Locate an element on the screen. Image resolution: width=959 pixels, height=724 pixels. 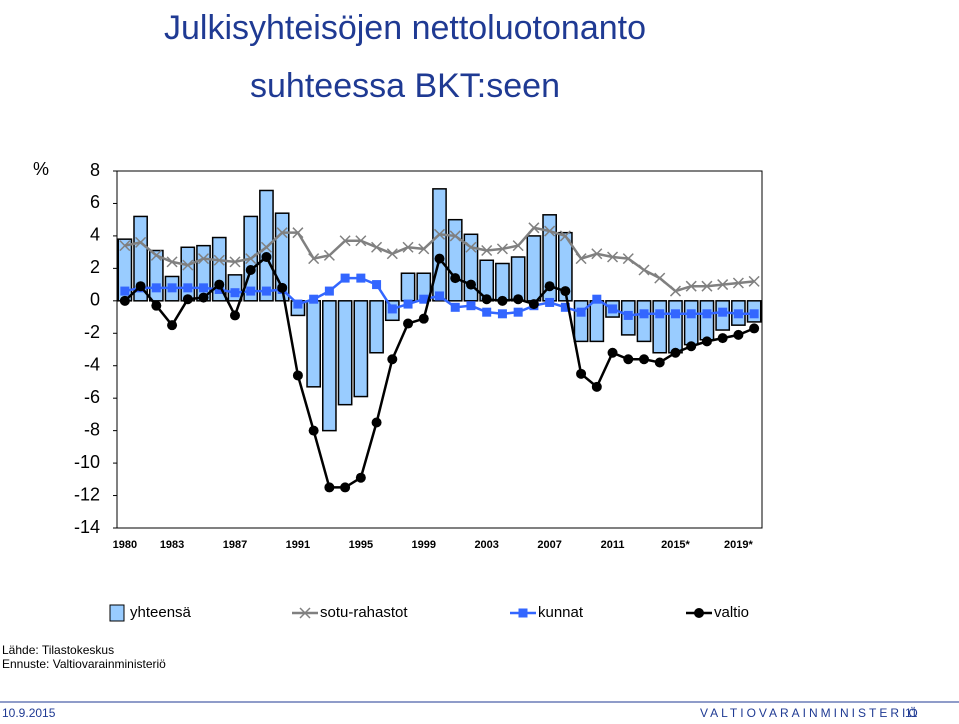
y-tick-label: 4 is located at coordinates (95, 235).